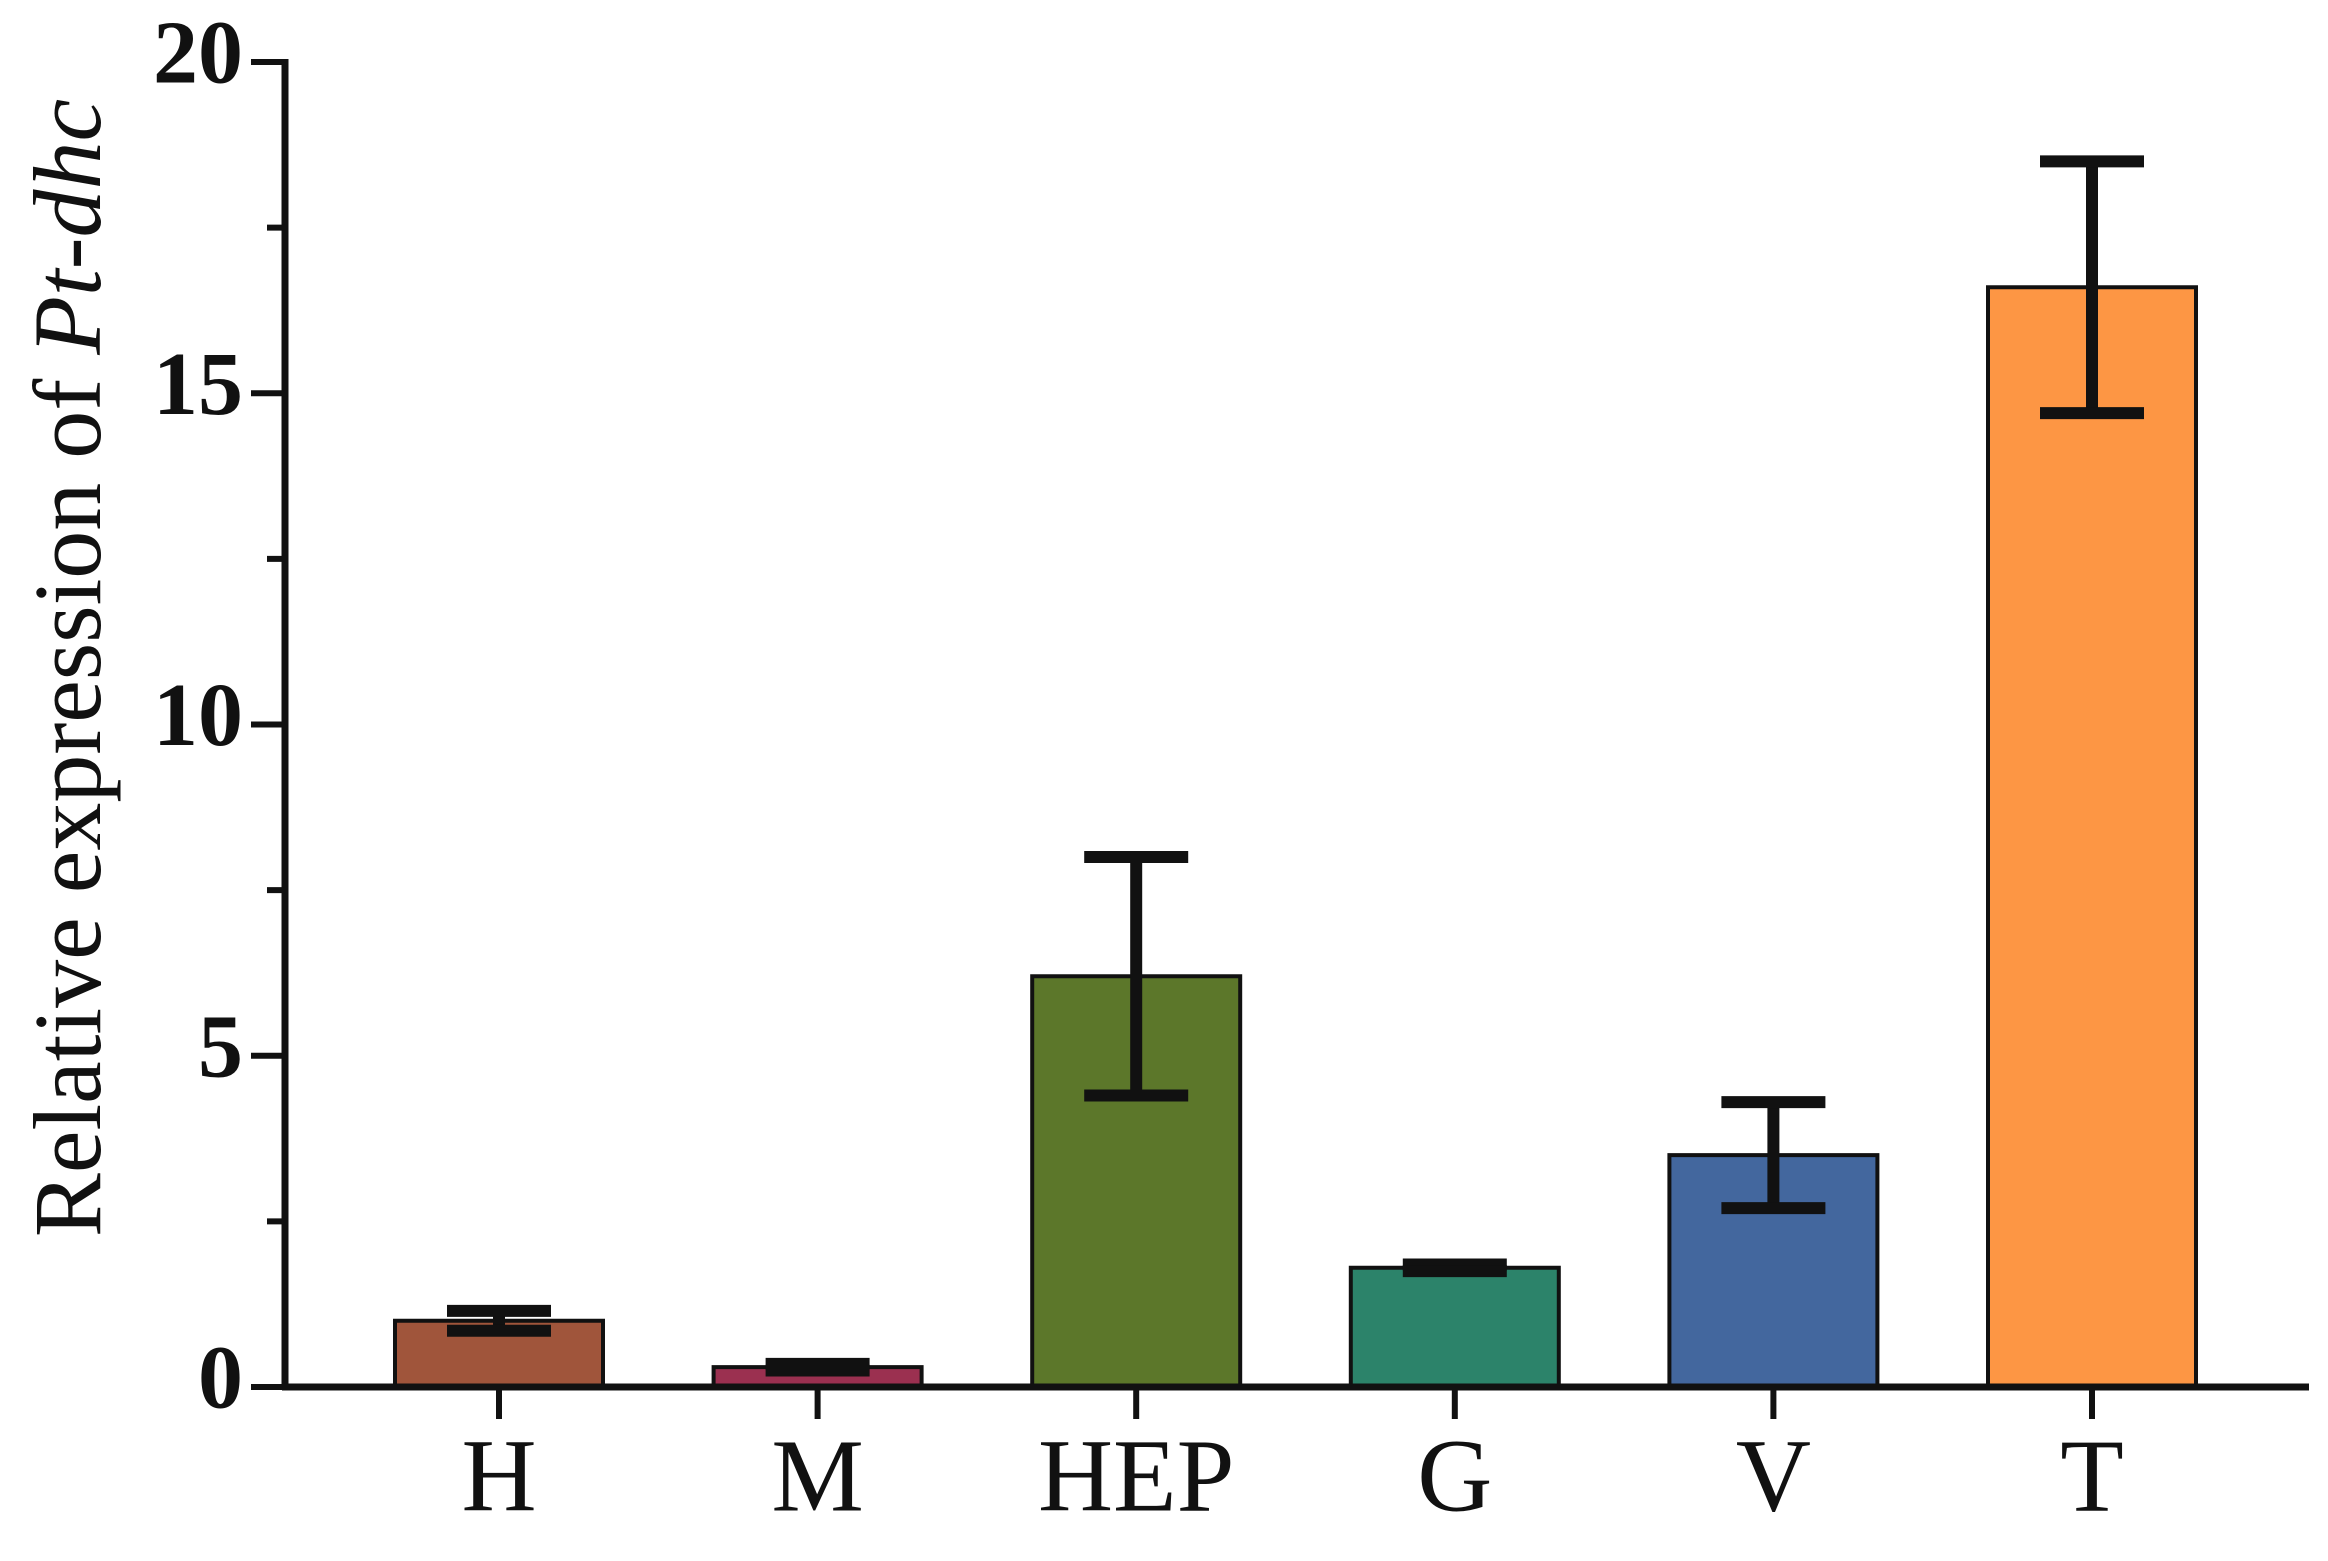  What do you see at coordinates (1136, 1476) in the screenshot?
I see `x-tick-label: HEP` at bounding box center [1136, 1476].